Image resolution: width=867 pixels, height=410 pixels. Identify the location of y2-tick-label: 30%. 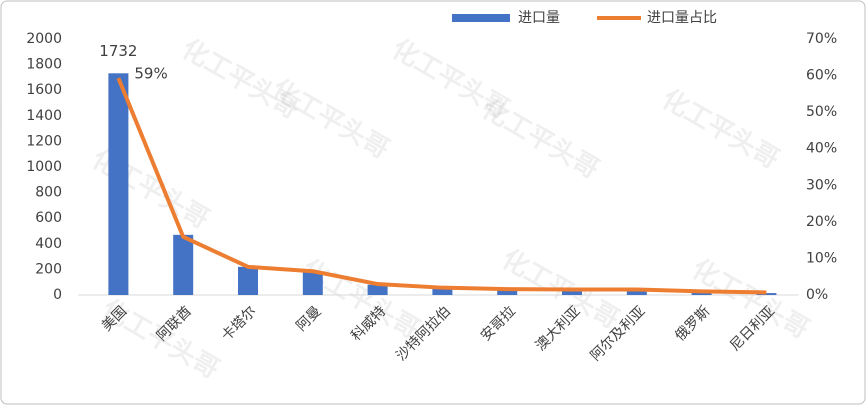
(821, 185).